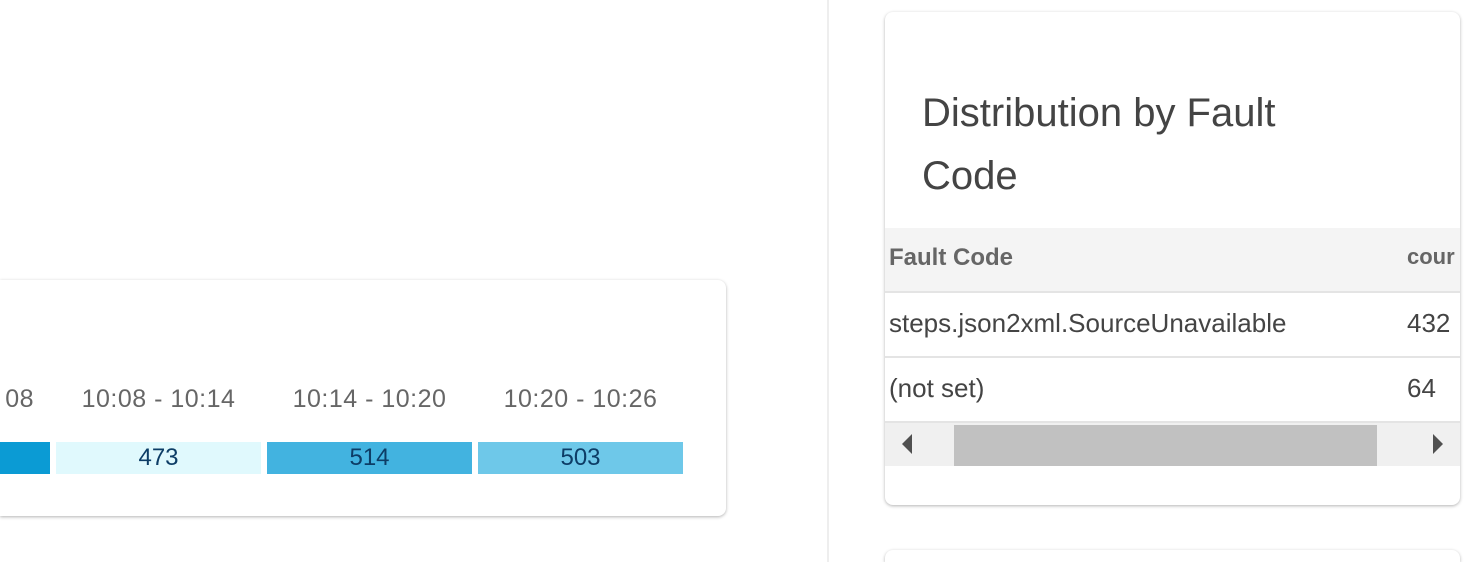  What do you see at coordinates (369, 458) in the screenshot?
I see `time-bar: 514` at bounding box center [369, 458].